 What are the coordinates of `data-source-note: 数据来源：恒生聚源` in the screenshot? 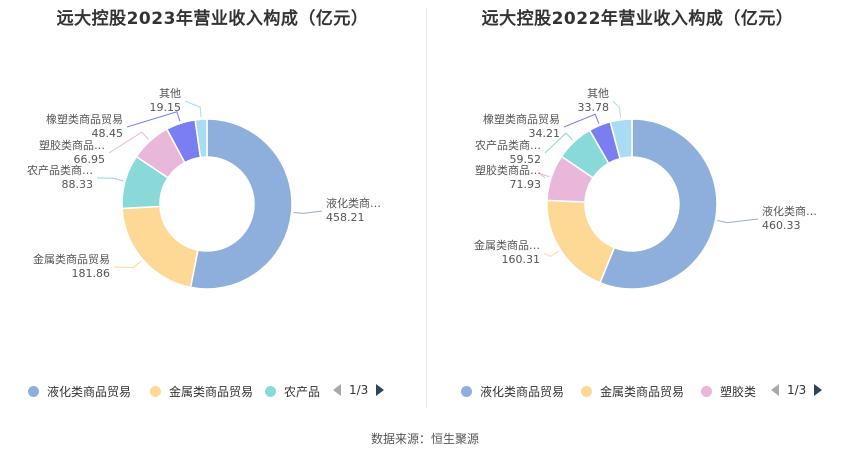 It's located at (424, 439).